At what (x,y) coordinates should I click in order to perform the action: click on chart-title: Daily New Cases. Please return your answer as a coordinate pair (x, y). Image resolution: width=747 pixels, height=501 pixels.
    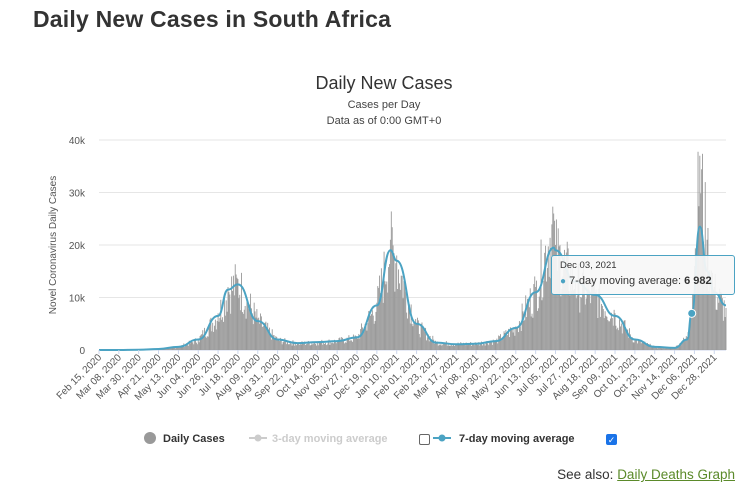
    Looking at the image, I should click on (383, 83).